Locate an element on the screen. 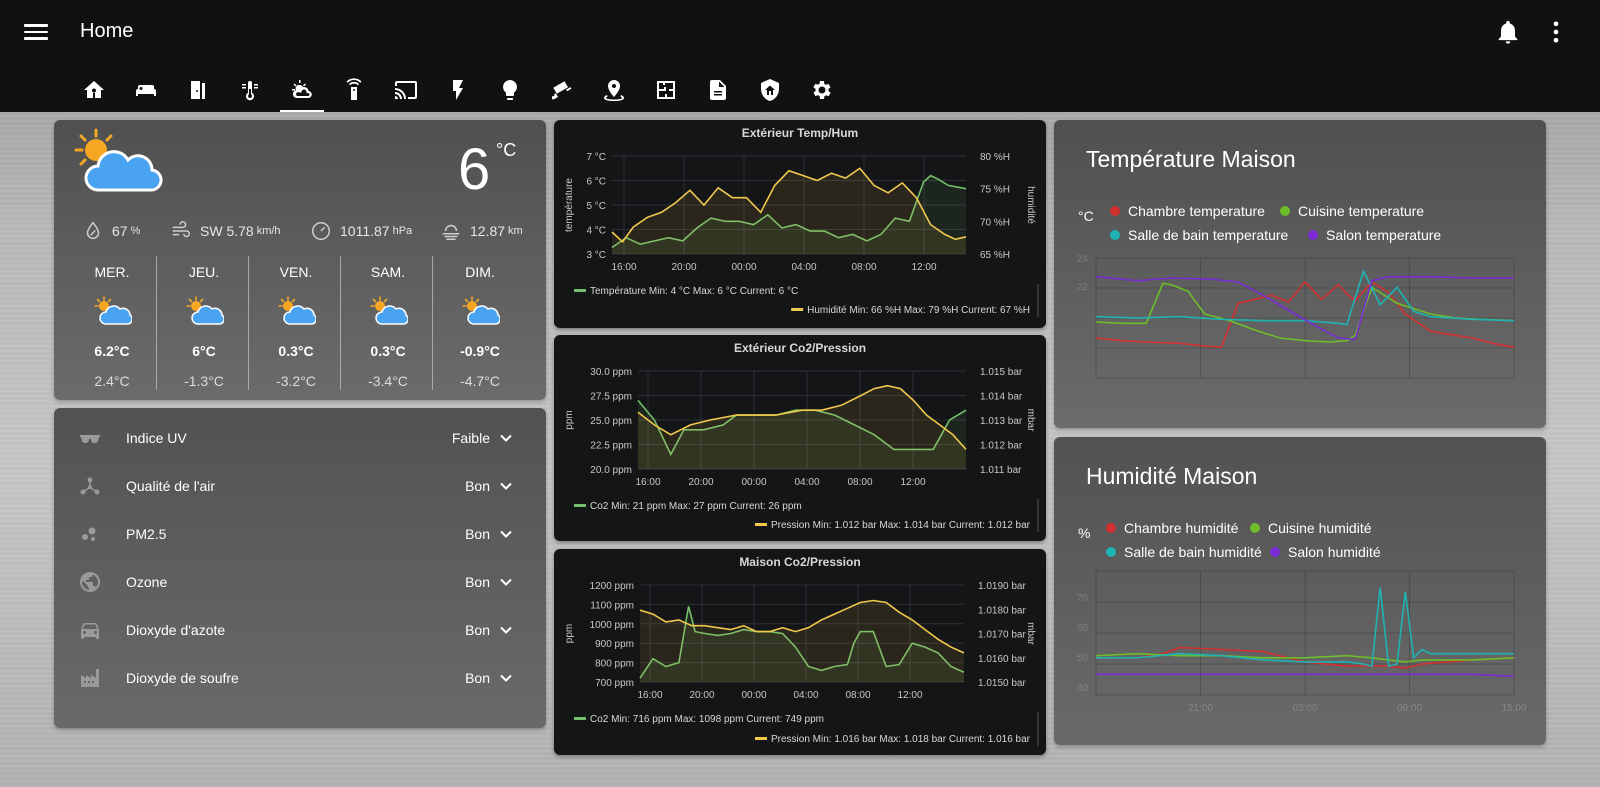 The width and height of the screenshot is (1600, 787). tab-doors is located at coordinates (198, 90).